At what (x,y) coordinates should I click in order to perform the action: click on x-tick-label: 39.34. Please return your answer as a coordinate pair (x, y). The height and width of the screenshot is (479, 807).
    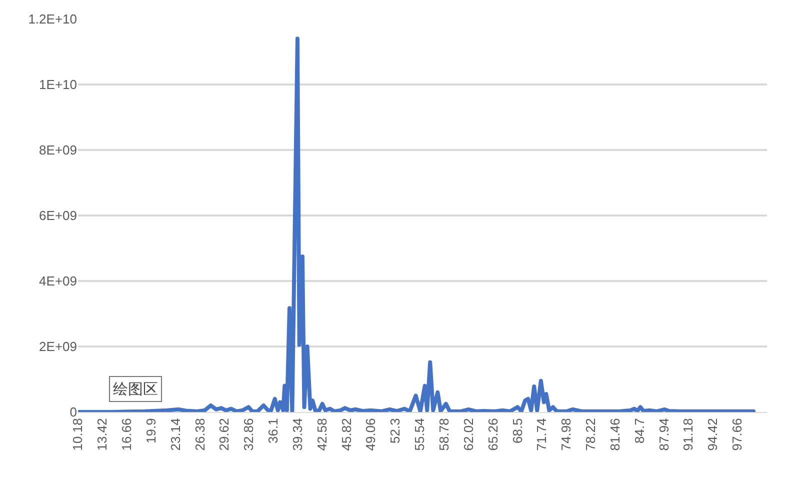
    Looking at the image, I should click on (297, 434).